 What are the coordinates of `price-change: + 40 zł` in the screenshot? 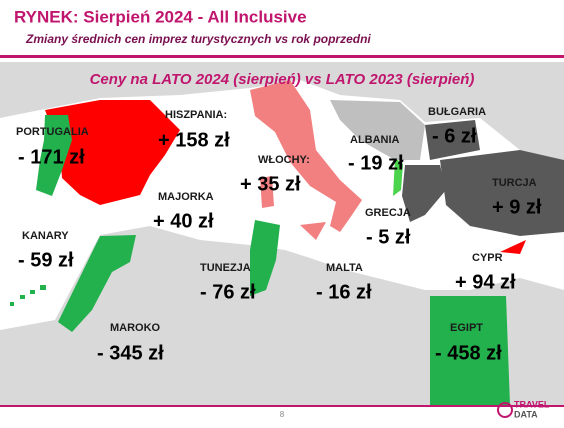 It's located at (183, 221).